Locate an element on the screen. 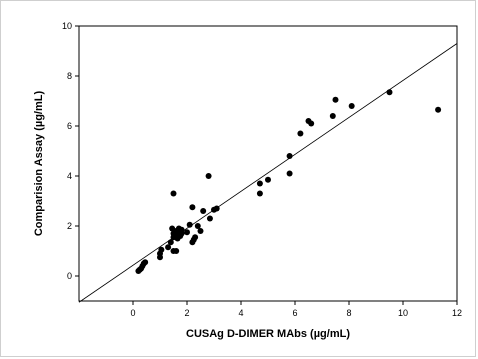 This screenshot has width=478, height=359. x-axis: 0 2 4 6 8 10 12 is located at coordinates (296, 309).